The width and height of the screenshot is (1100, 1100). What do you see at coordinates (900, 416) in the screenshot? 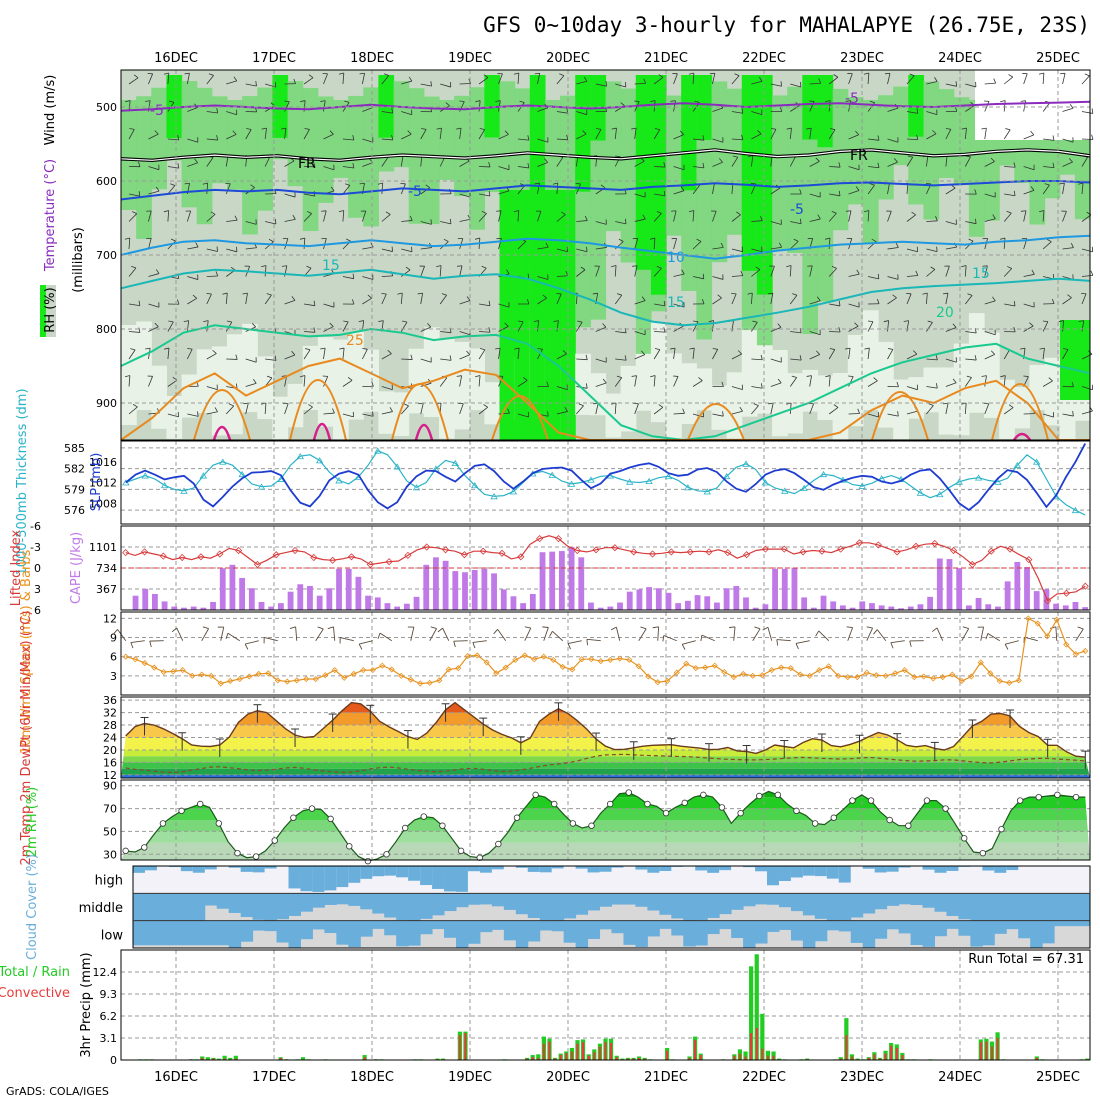
I see `temperature-contour` at bounding box center [900, 416].